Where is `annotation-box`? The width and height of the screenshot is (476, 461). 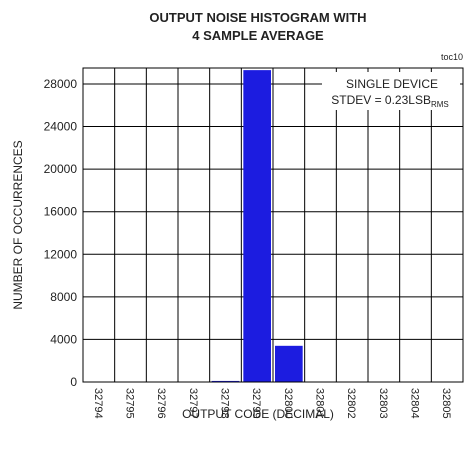 annotation-box is located at coordinates (391, 91).